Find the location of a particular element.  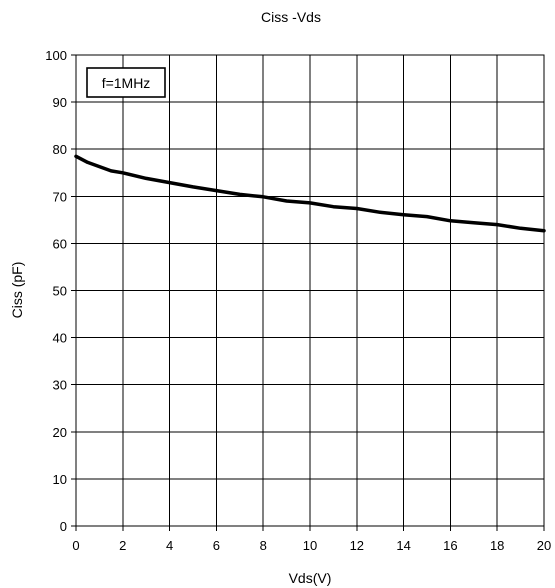

y-tick-label: 80 is located at coordinates (60, 149).